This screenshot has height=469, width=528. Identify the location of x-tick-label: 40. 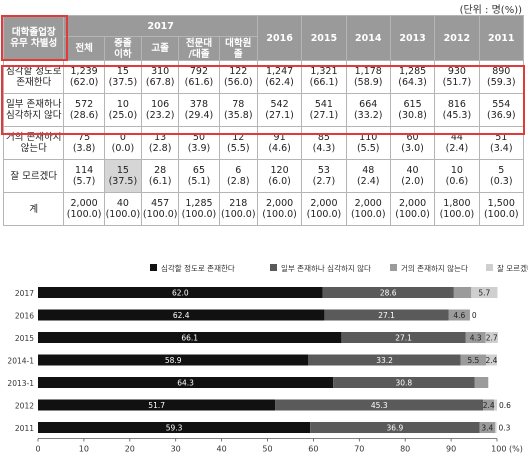
(222, 449).